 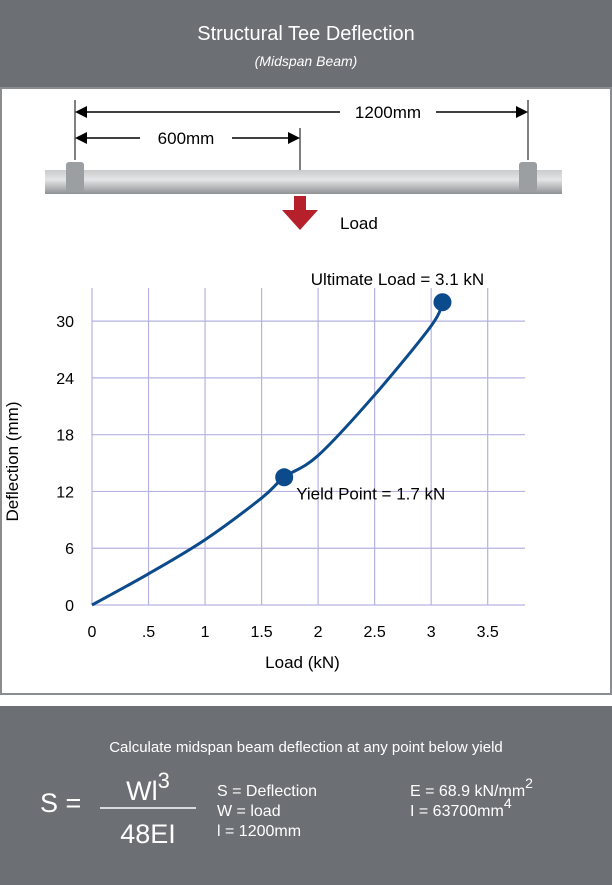 I want to click on def: E = 68.9 kN/mm2, so click(x=471, y=787).